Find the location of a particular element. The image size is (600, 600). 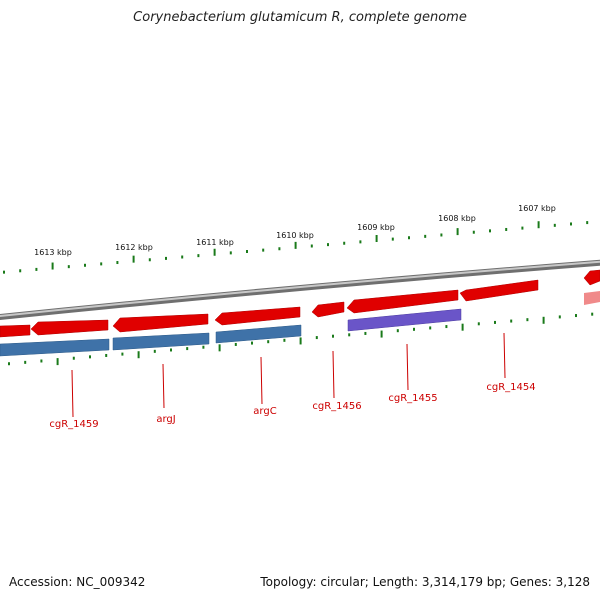

genome-backbone-highlight is located at coordinates (300, 288).